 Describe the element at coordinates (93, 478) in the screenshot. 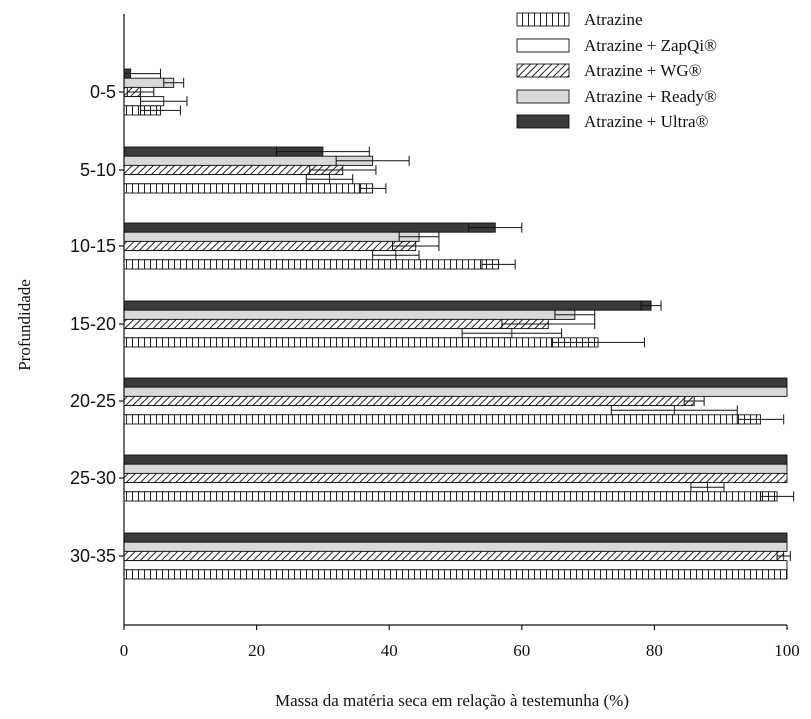

I see `y-tick-label: 25-30` at that location.